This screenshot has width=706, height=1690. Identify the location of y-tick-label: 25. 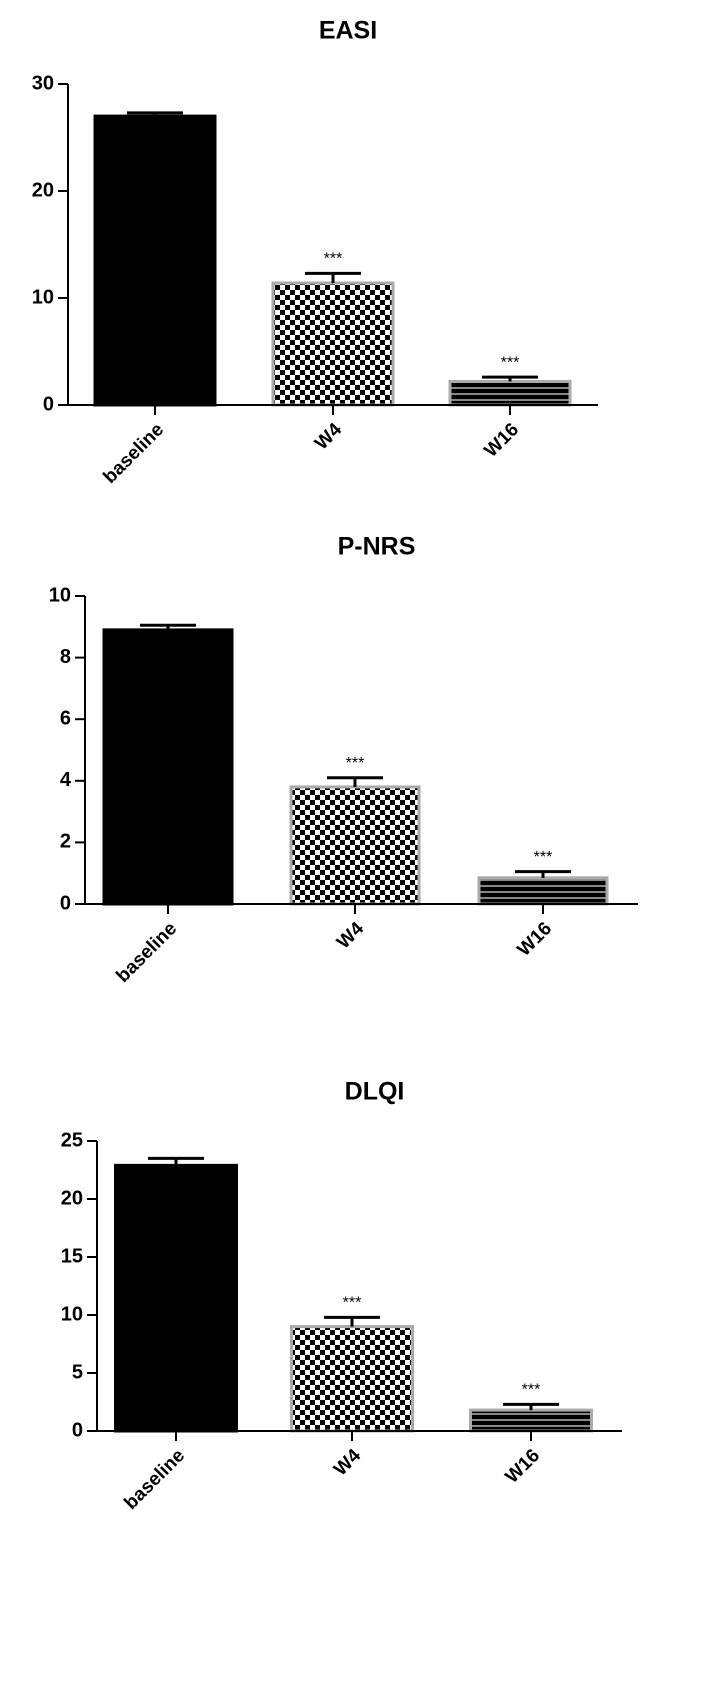
(72, 1140).